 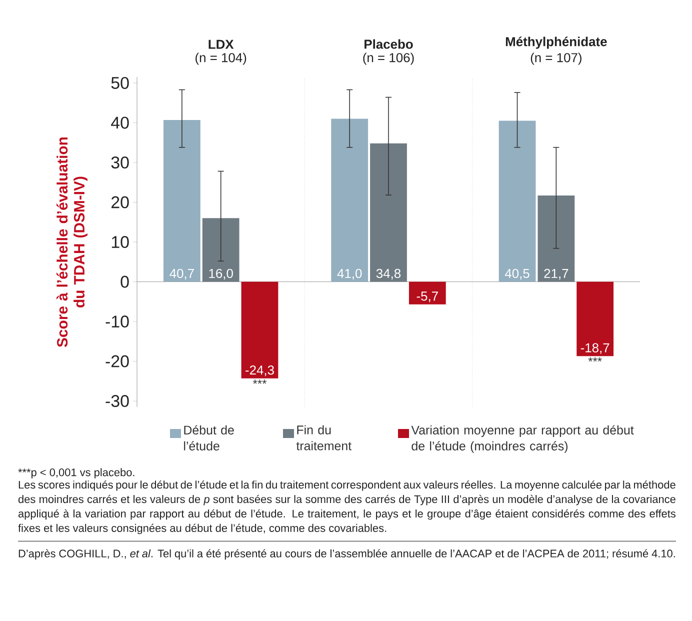 I want to click on y-axis-title: Score à l’échelle d’évaluation du TDAH (DSM-IV), so click(x=72, y=242).